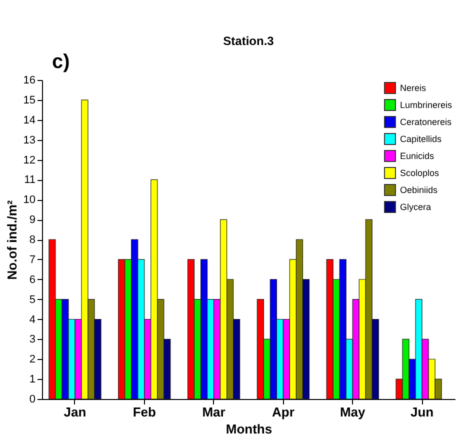  I want to click on y-tick-label: 4, so click(32, 320).